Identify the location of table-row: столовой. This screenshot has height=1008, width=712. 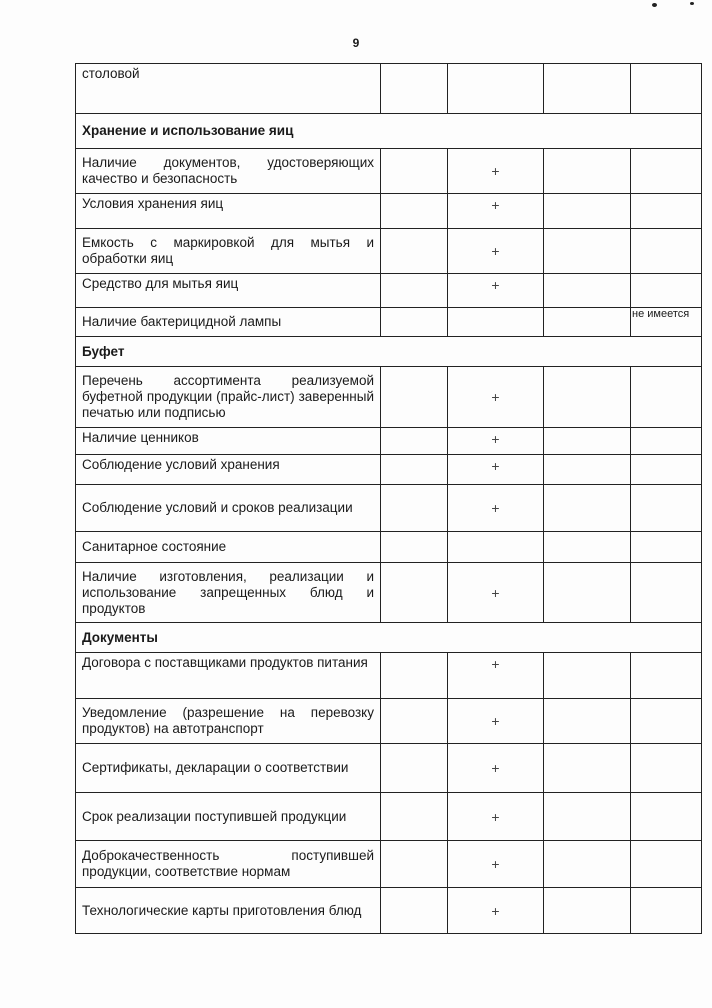
(388, 88).